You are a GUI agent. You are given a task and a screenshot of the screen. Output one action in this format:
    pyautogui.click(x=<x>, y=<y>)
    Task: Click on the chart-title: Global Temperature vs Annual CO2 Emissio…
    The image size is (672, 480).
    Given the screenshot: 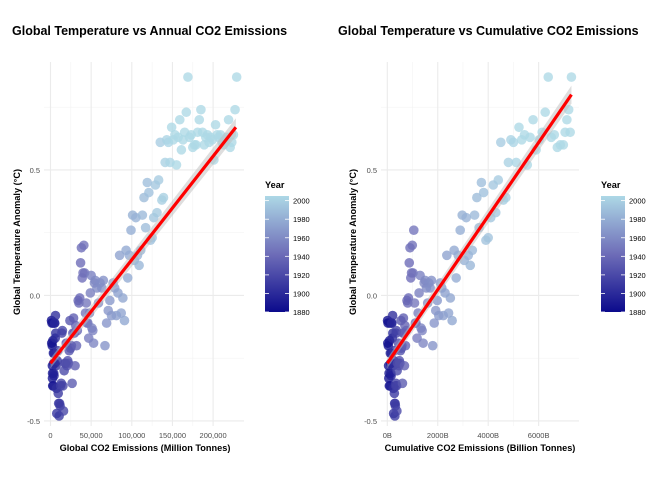 What is the action you would take?
    pyautogui.click(x=149, y=31)
    